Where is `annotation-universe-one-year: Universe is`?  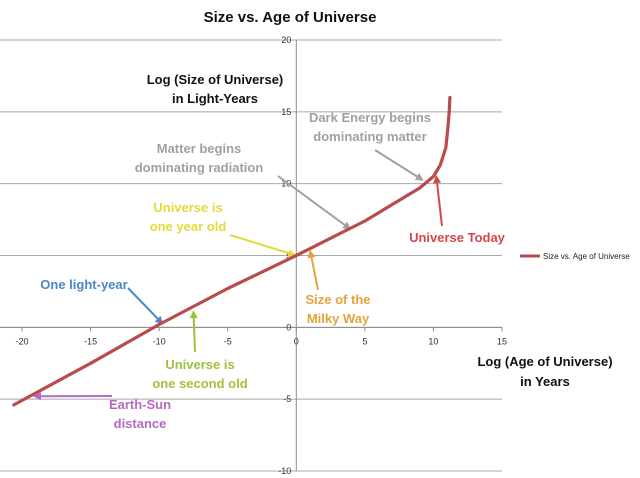
annotation-universe-one-year: Universe is is located at coordinates (187, 207).